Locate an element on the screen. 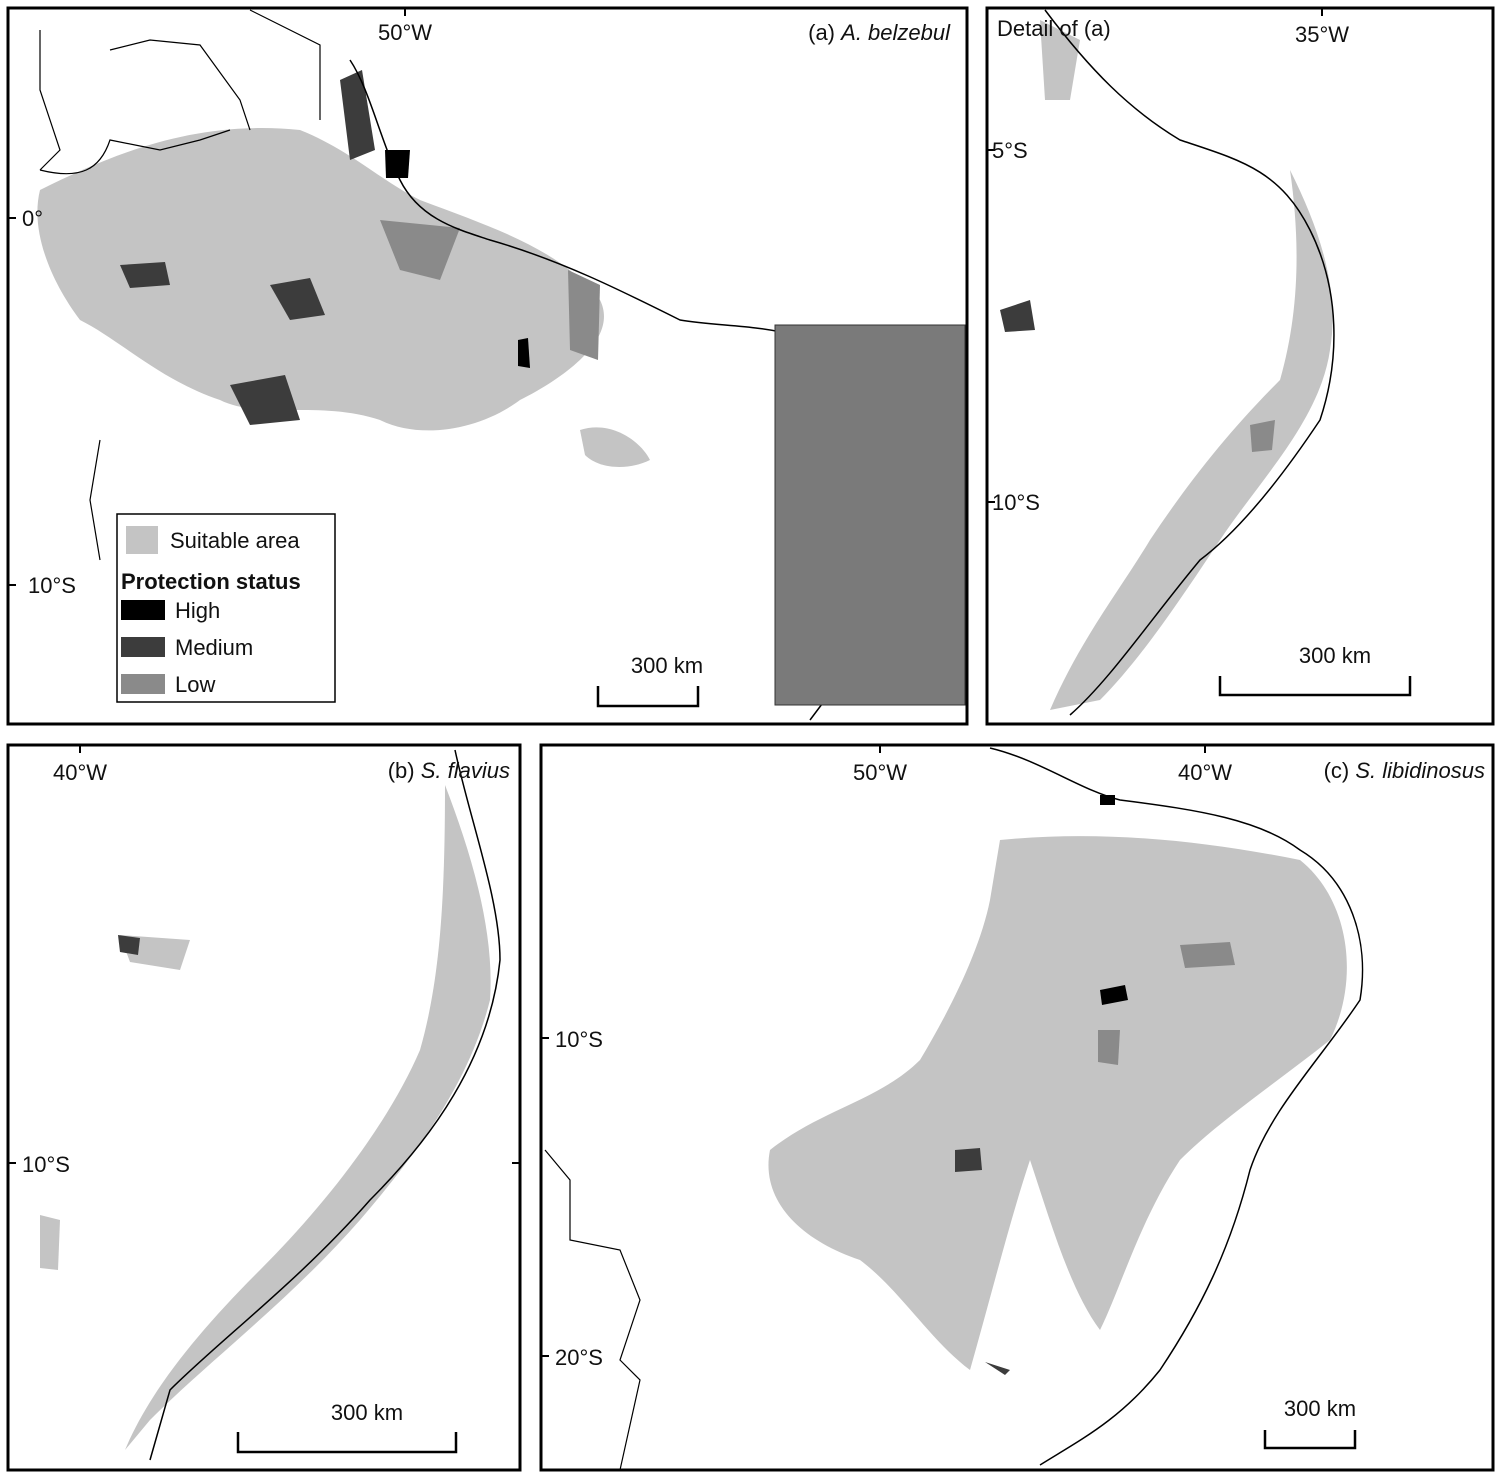 This screenshot has width=1500, height=1478. species: S. flavius is located at coordinates (465, 770).